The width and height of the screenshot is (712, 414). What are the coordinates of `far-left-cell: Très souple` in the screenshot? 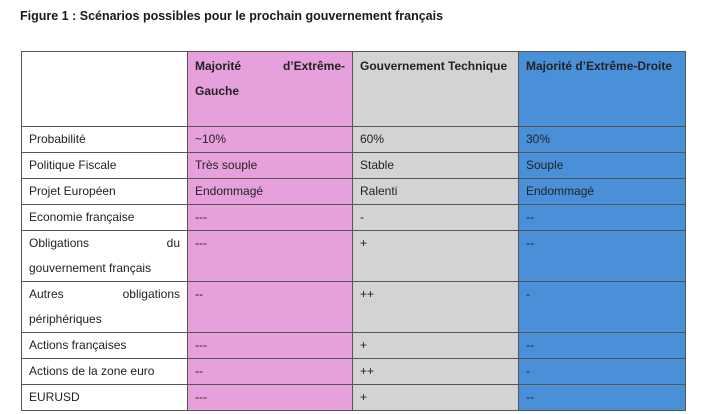 It's located at (270, 165).